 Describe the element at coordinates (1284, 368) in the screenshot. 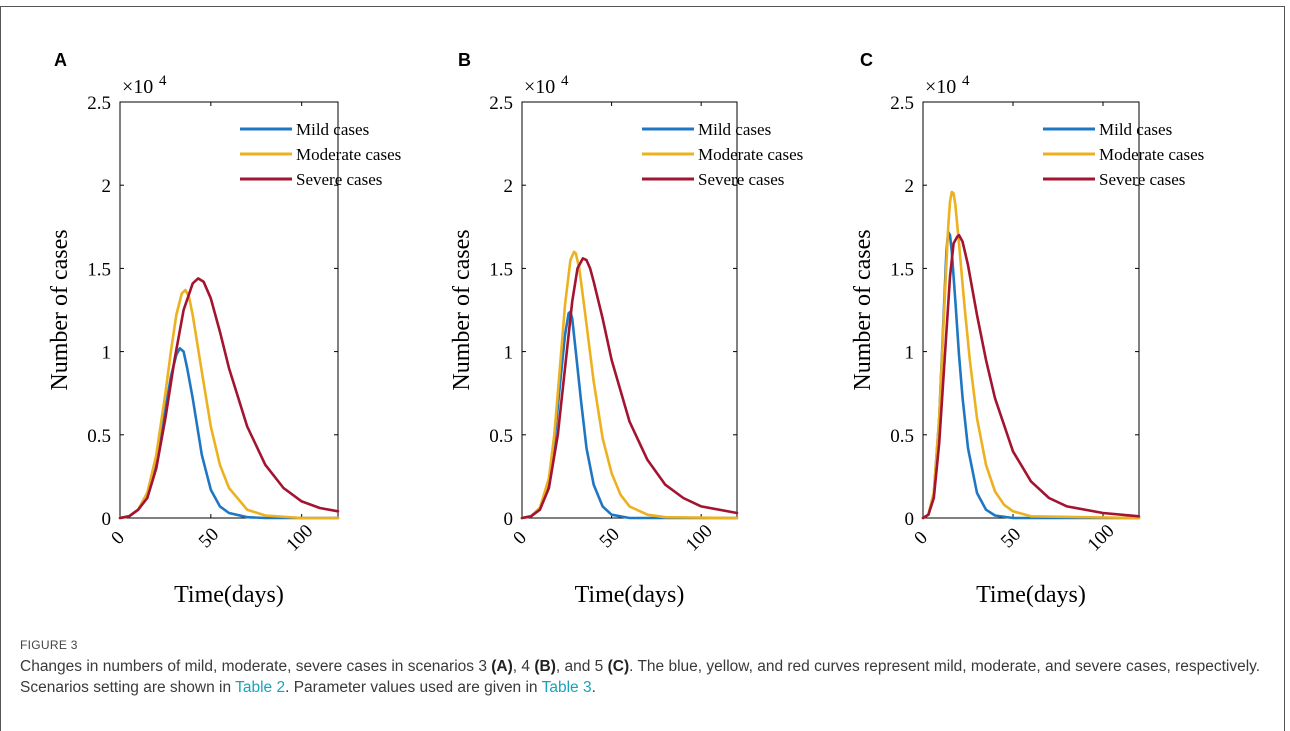

I see `figure-frame-right` at that location.